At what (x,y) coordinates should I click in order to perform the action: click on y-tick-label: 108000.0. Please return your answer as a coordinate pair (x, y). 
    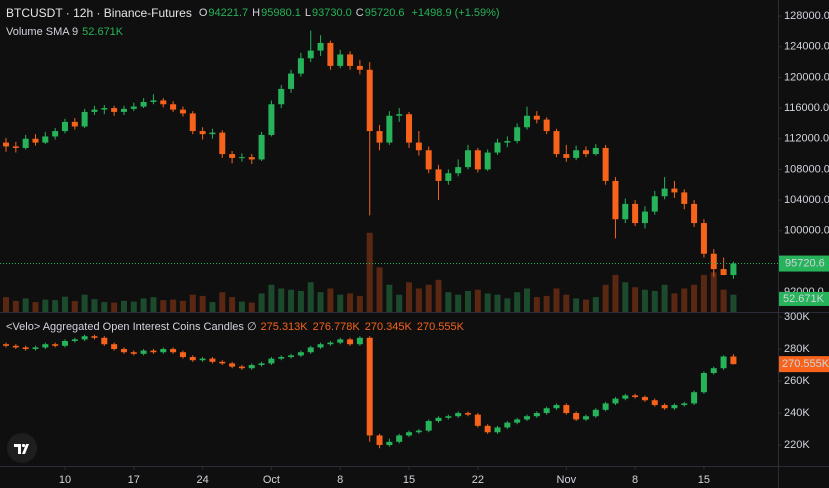
    Looking at the image, I should click on (806, 169).